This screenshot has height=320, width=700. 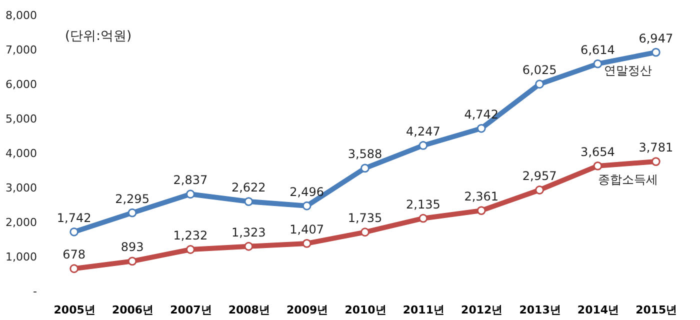 What do you see at coordinates (21, 257) in the screenshot?
I see `y-tick-label: 1,000` at bounding box center [21, 257].